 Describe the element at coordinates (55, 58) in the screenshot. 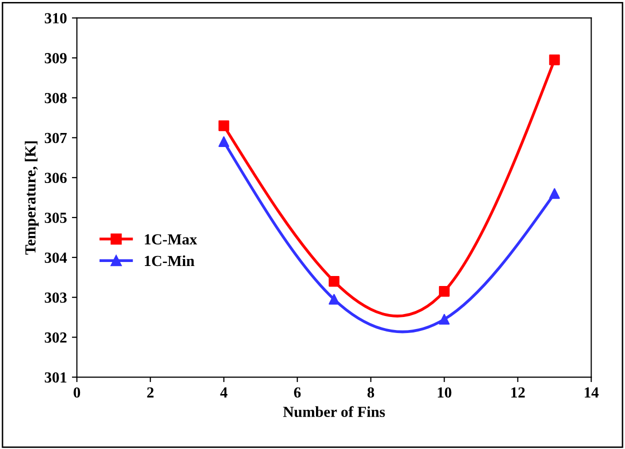

I see `y-tick-label: 309` at that location.